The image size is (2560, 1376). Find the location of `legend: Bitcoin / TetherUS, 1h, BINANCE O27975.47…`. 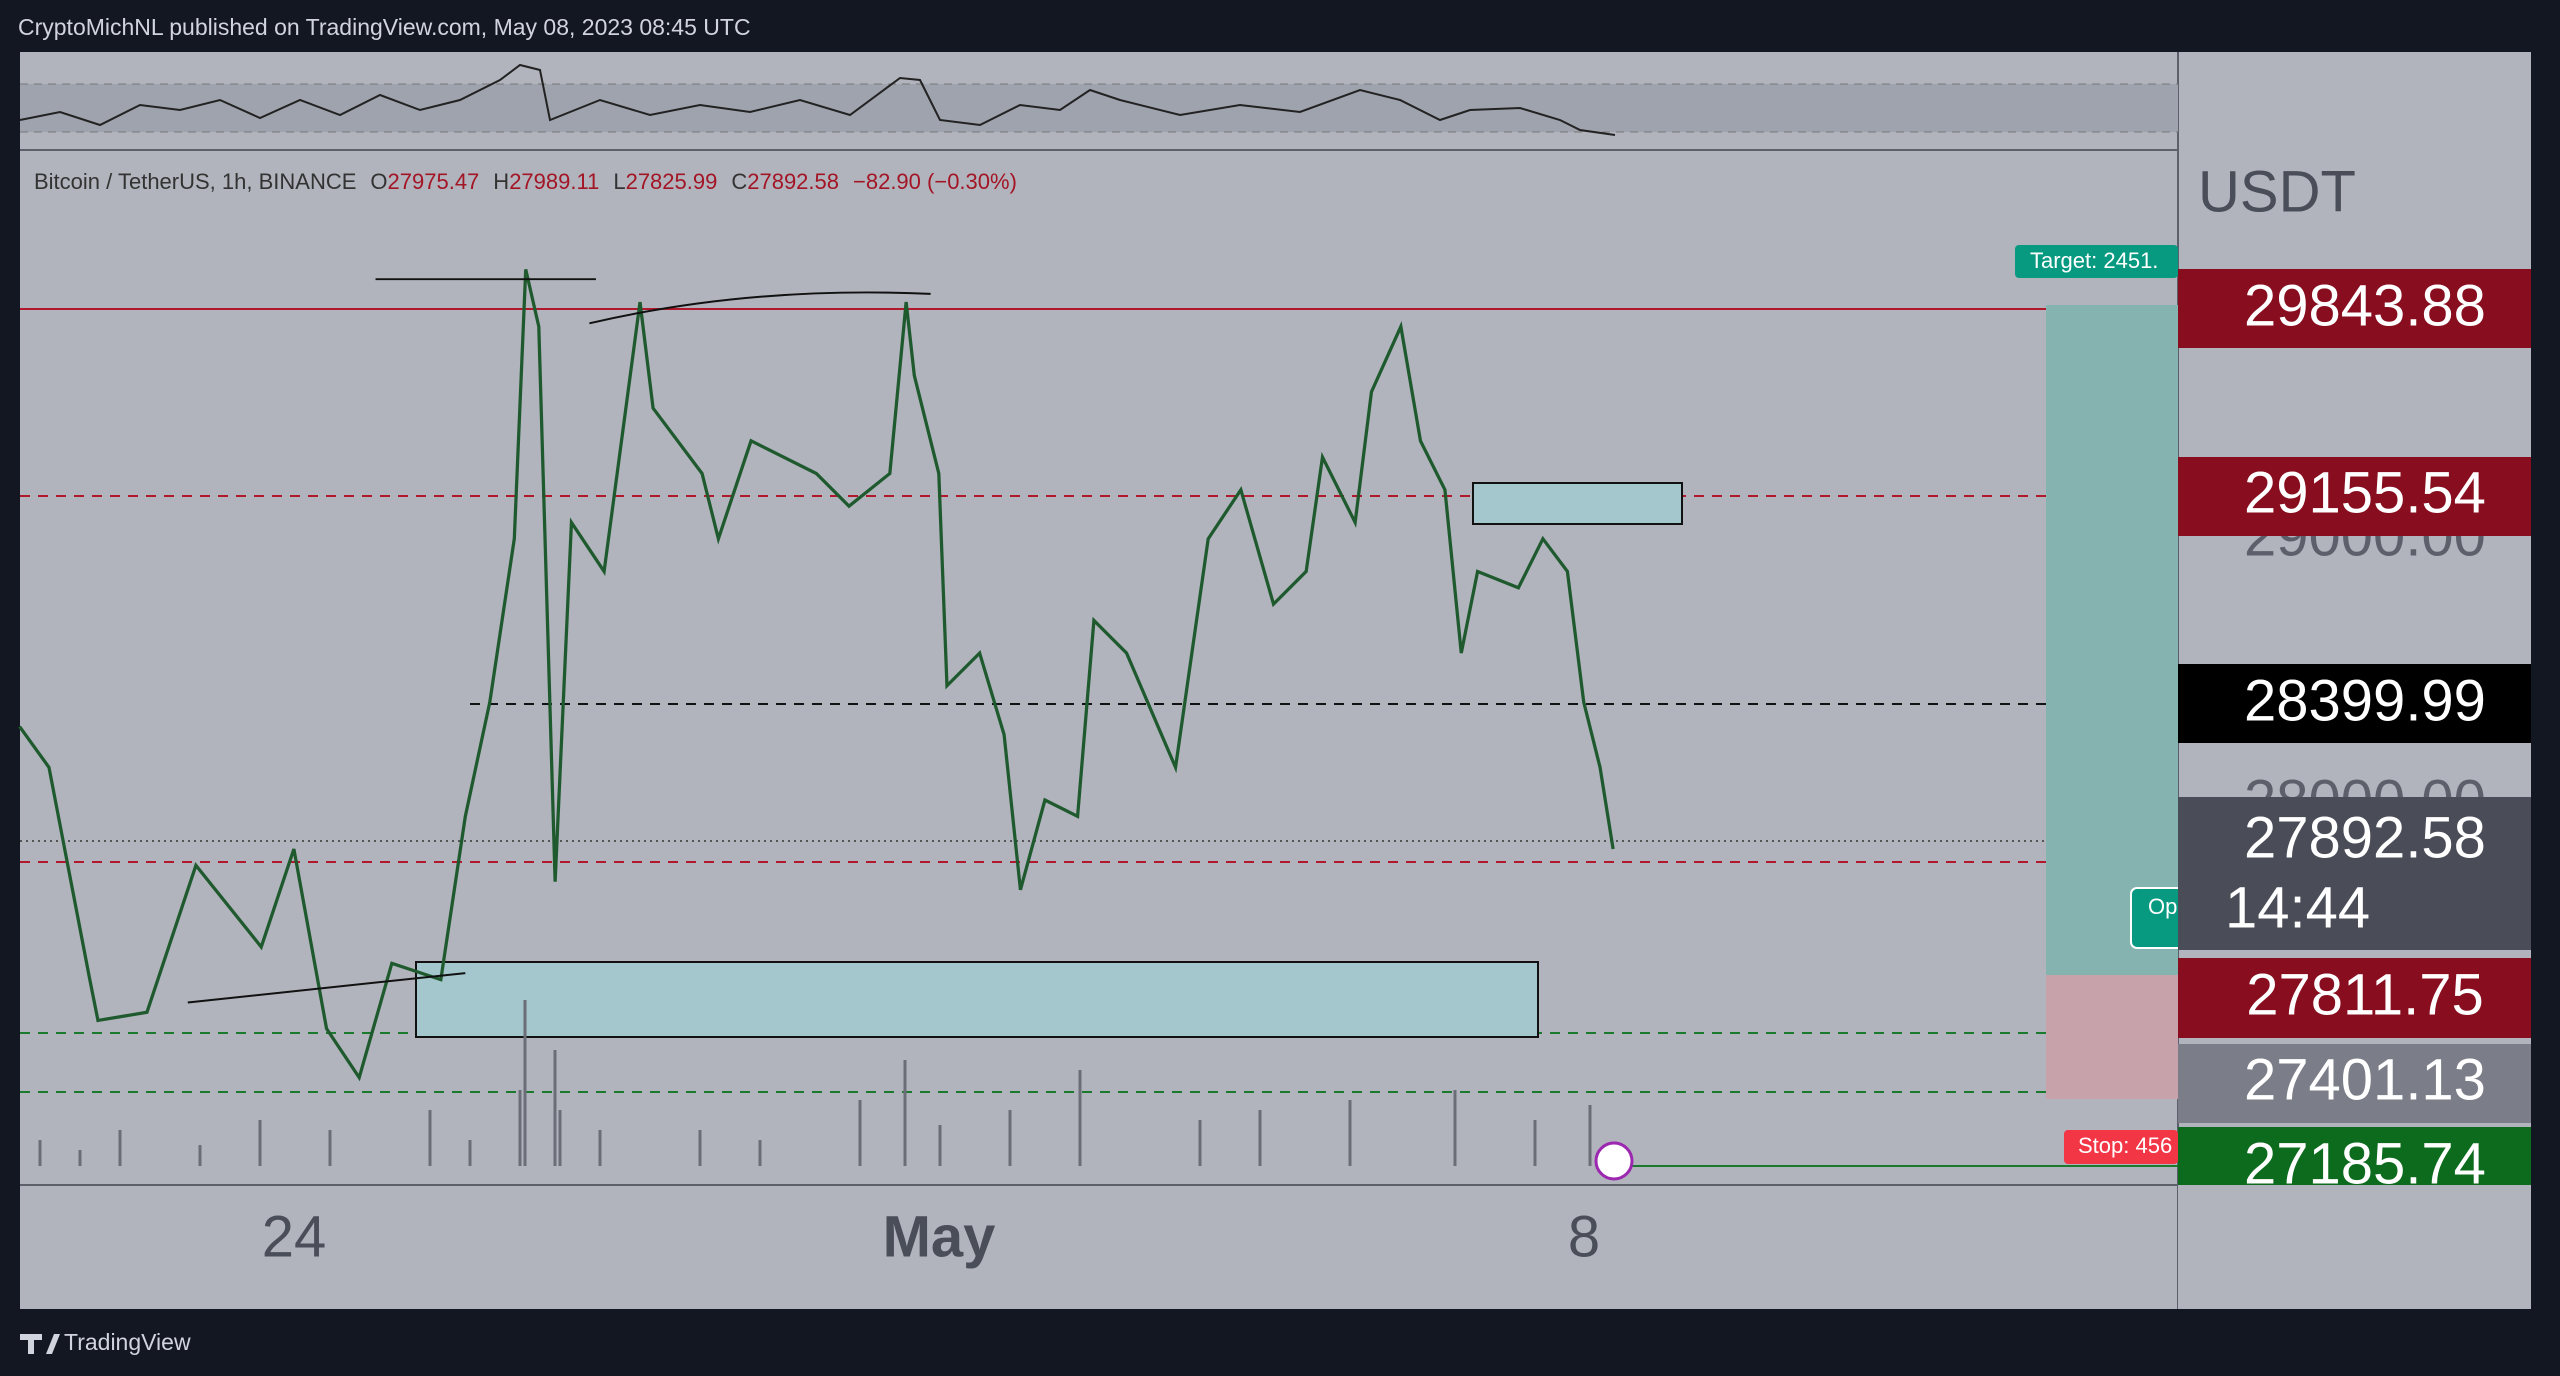

legend: Bitcoin / TetherUS, 1h, BINANCE O27975.47… is located at coordinates (525, 181).